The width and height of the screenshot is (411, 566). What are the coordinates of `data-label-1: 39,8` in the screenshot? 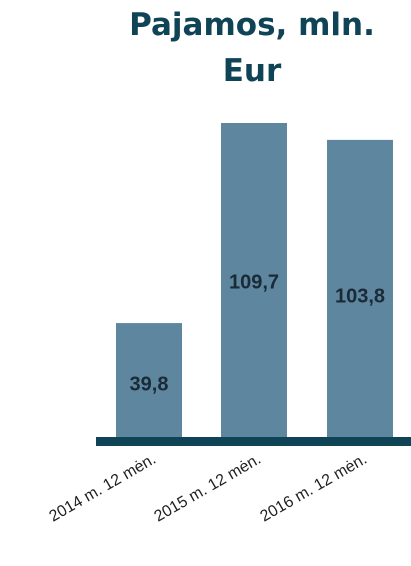 It's located at (149, 384).